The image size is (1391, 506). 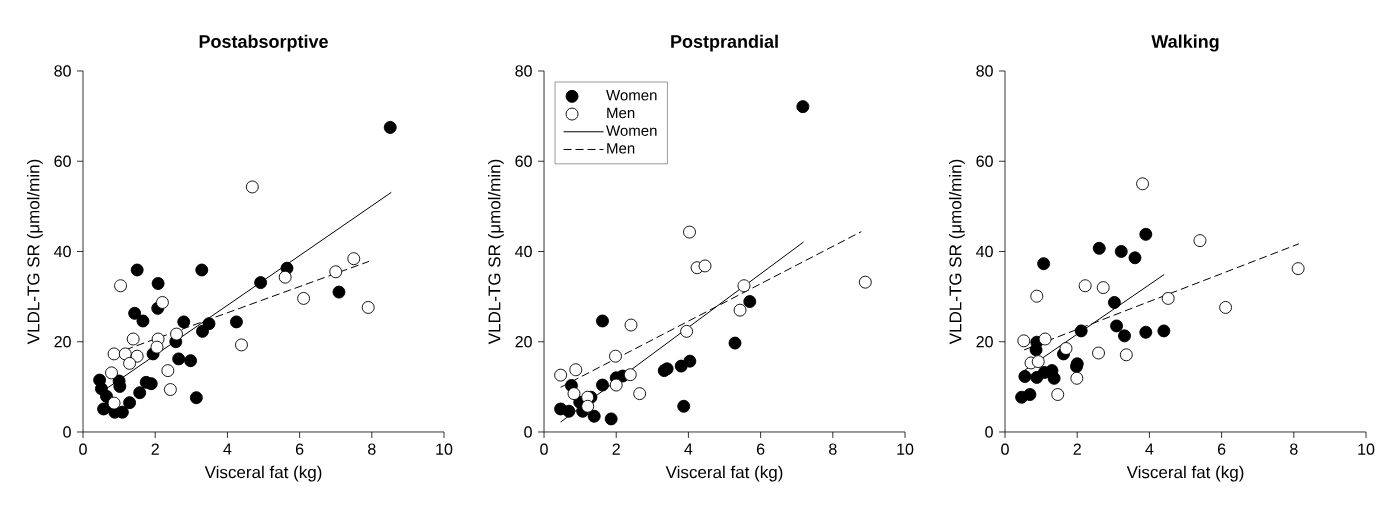 I want to click on chart-title: Postabsorptive, so click(x=263, y=43).